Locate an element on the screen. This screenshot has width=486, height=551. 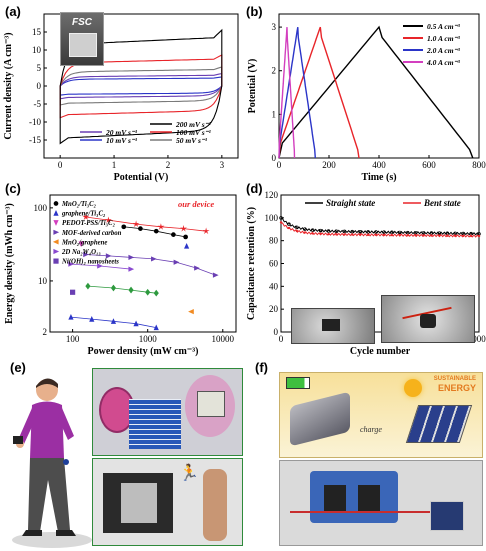
y-tick-label: 0 is located at coordinates (39, 86).